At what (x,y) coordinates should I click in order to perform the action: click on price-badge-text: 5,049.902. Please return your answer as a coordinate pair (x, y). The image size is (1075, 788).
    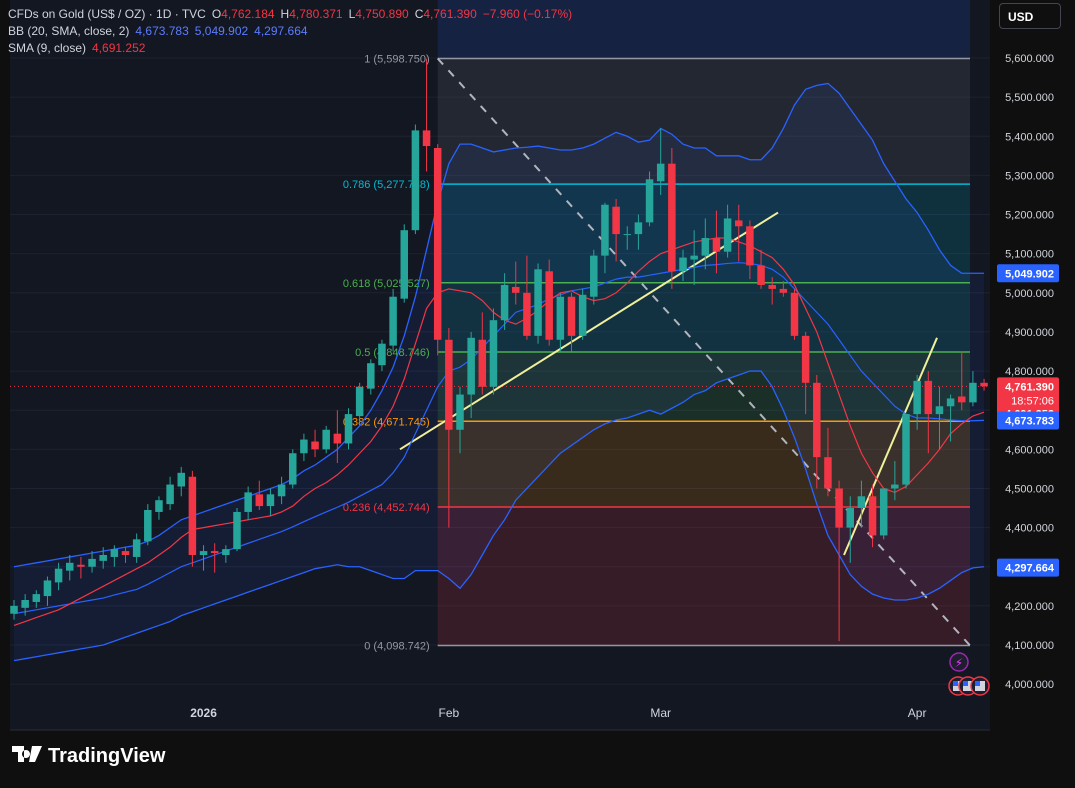
    Looking at the image, I should click on (1029, 274).